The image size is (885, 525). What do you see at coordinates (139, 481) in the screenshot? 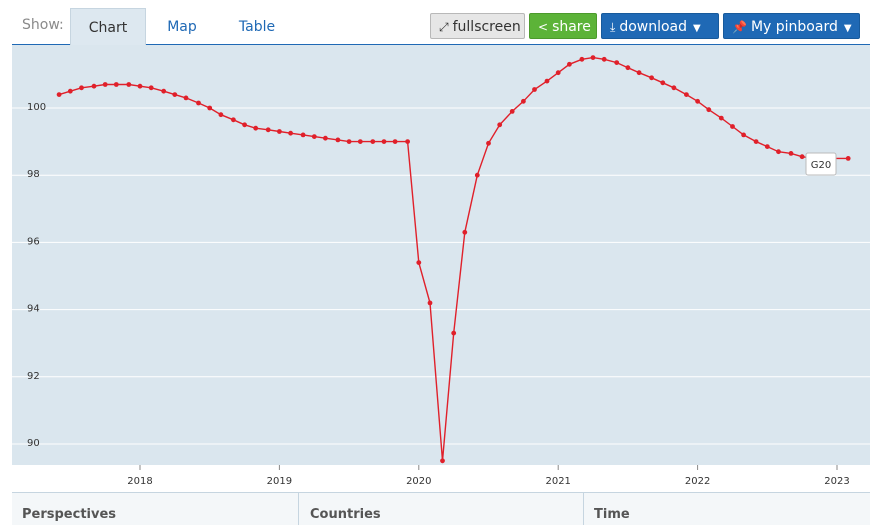
I see `x-tick-label: 2018` at bounding box center [139, 481].